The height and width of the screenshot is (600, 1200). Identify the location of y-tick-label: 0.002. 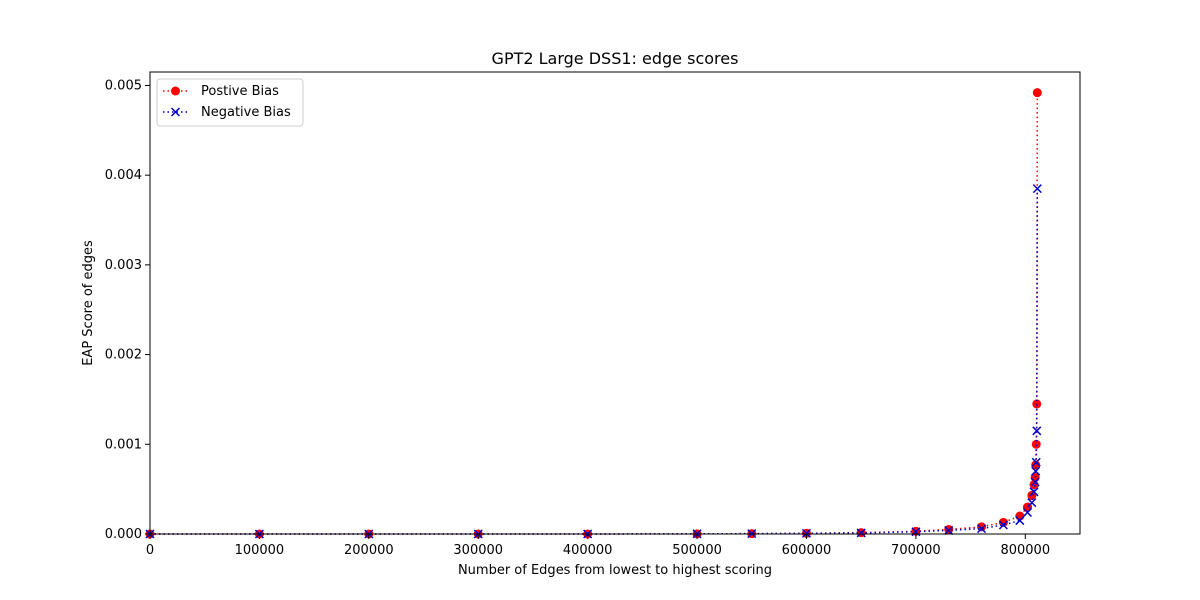
(123, 355).